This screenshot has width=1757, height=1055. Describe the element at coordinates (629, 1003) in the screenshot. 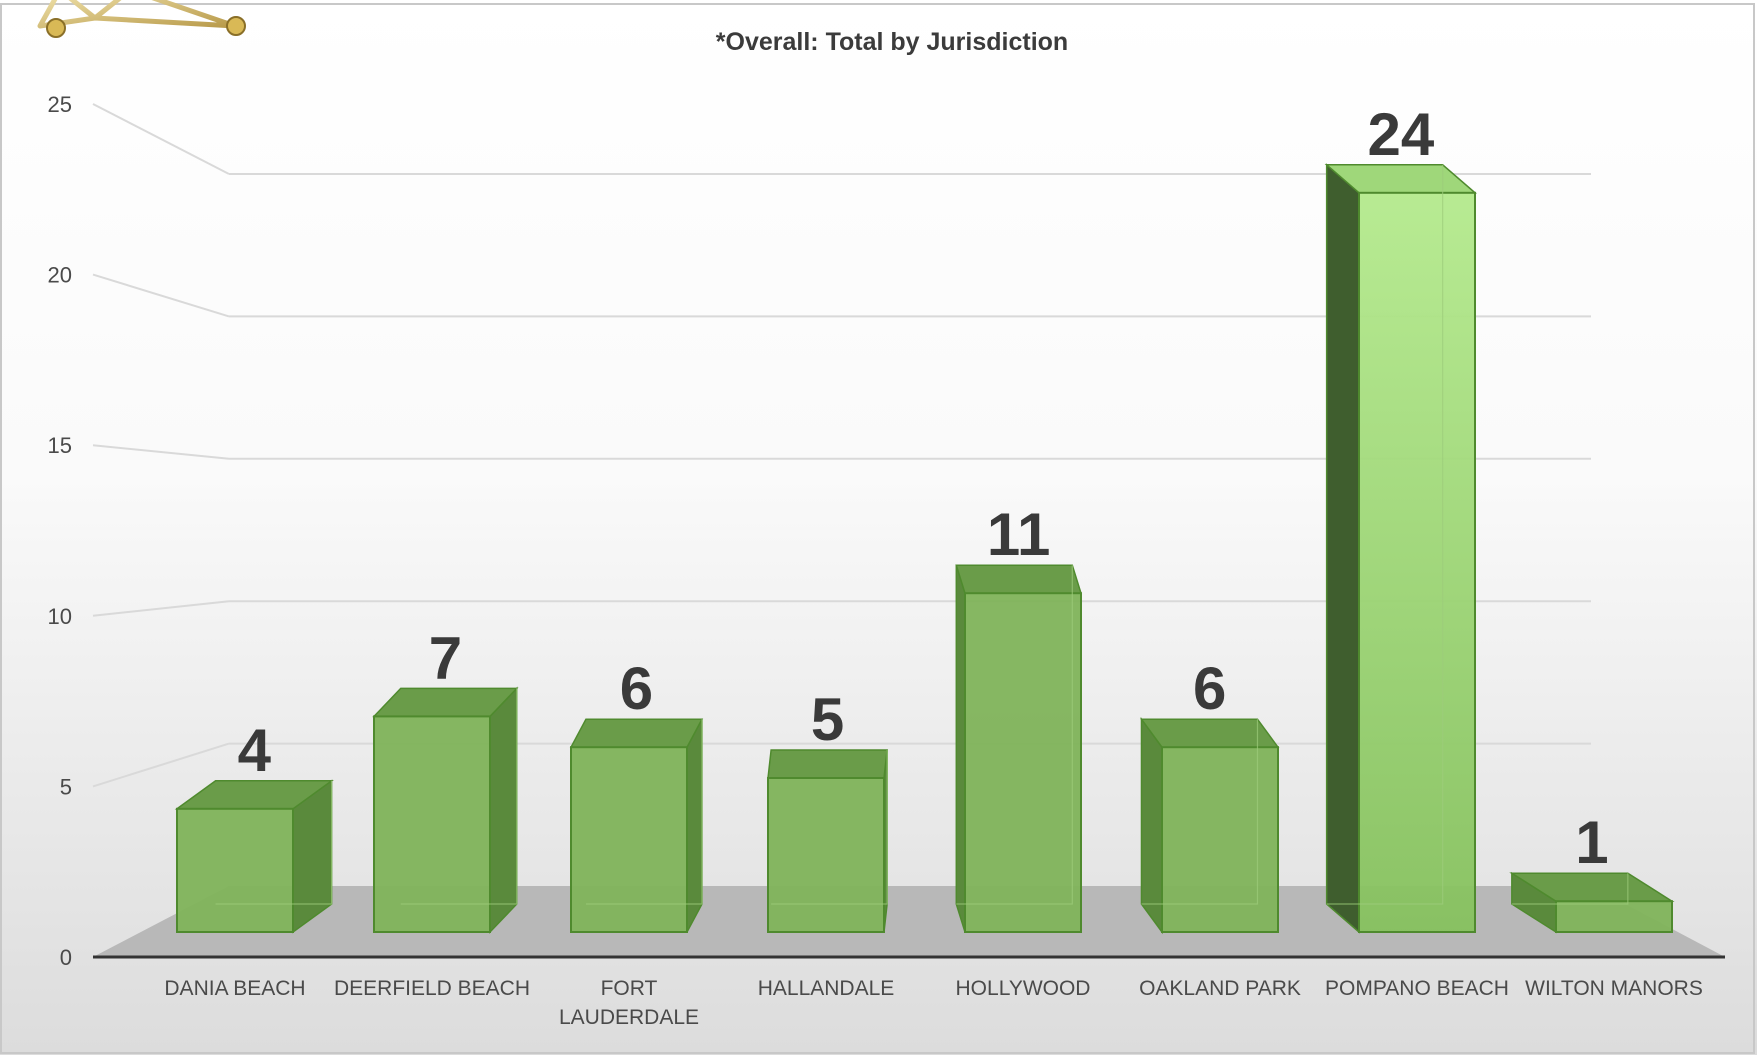

I see `x-tick-label: FORT LAUDERDALE` at that location.